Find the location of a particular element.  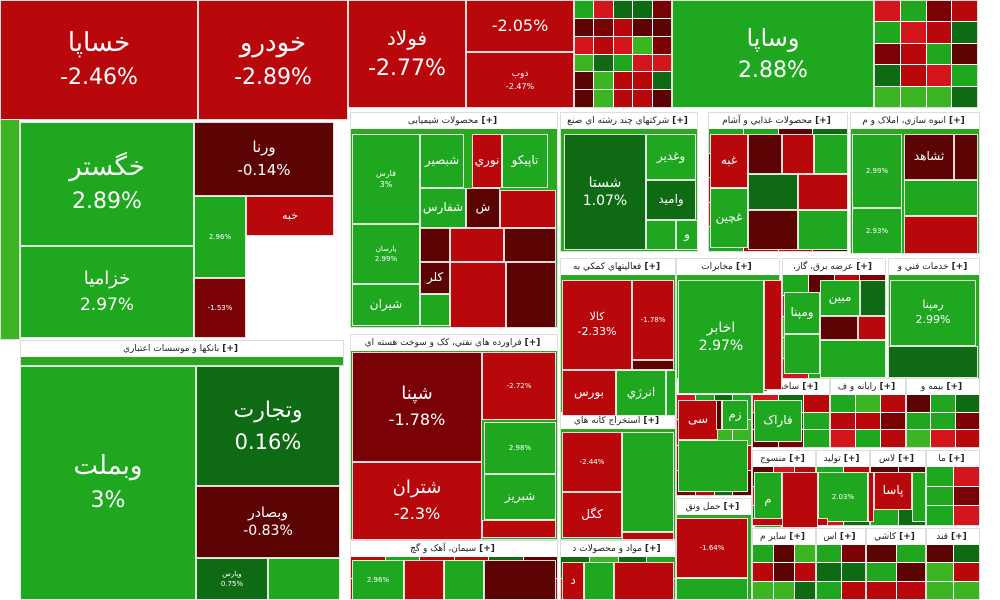

sector-header: [+]لاس is located at coordinates (898, 459).